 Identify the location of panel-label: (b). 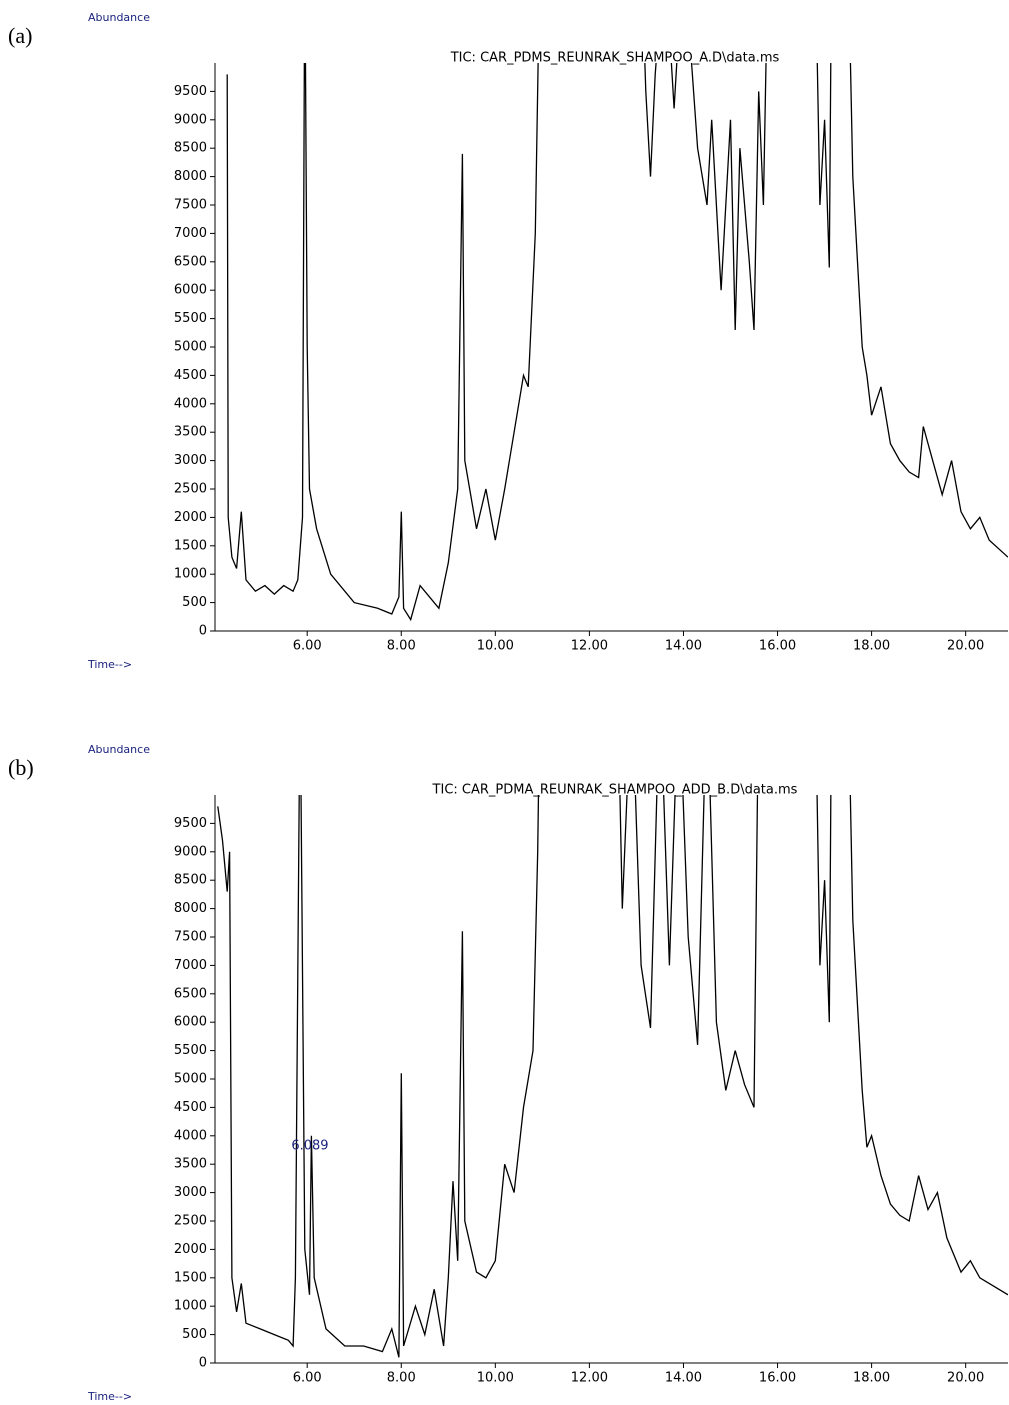
(21, 767).